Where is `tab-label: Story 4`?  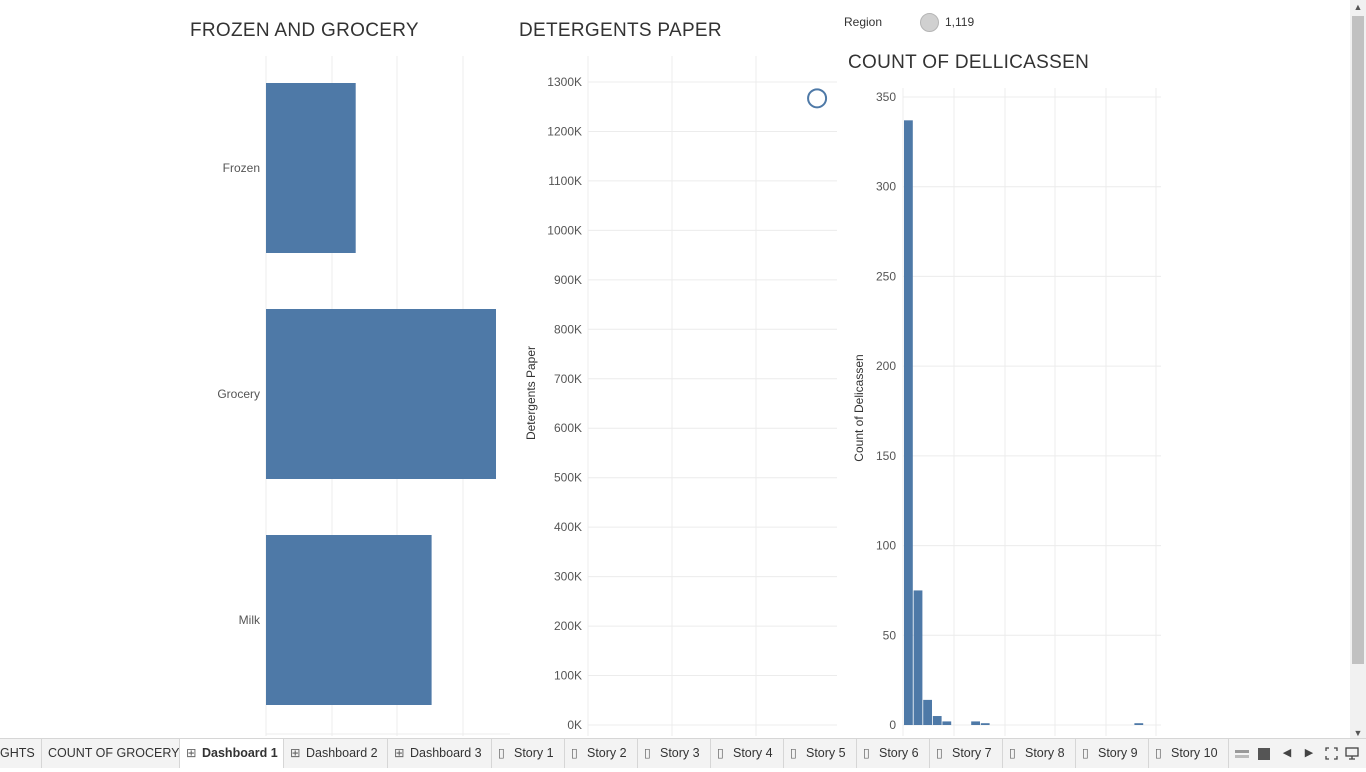
tab-label: Story 4 is located at coordinates (753, 753).